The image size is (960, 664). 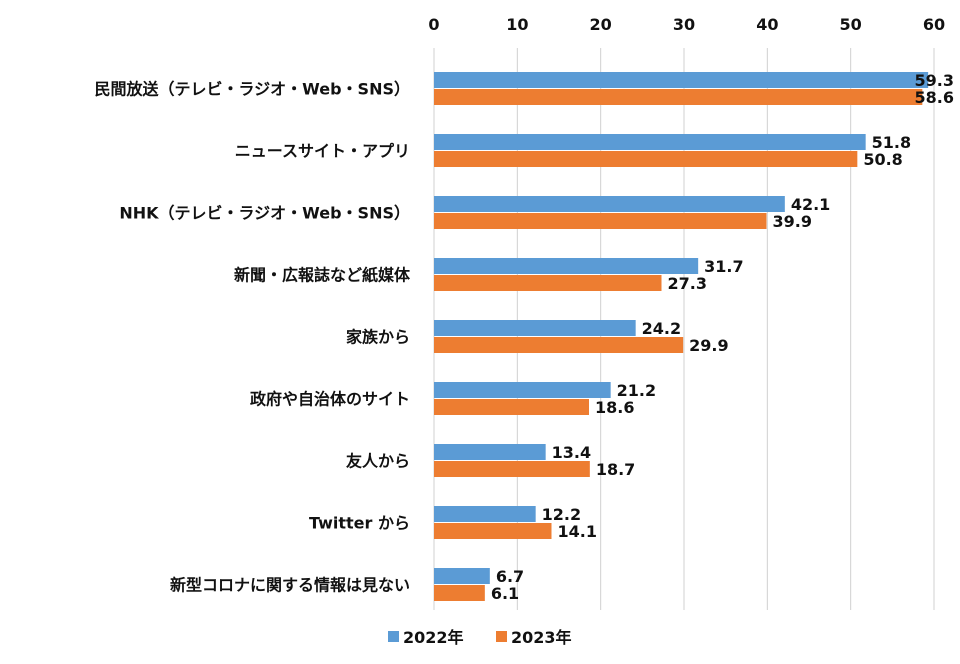 I want to click on data-label: 24.2, so click(x=661, y=328).